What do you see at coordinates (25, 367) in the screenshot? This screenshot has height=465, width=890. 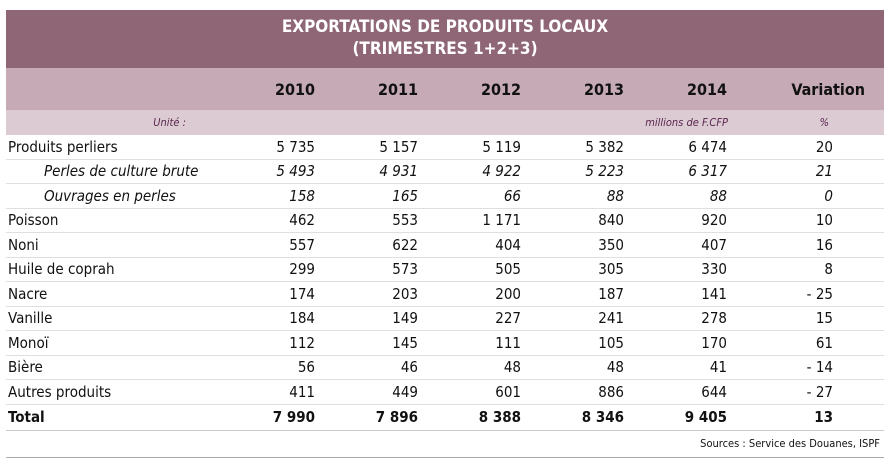 I see `row-label: Bière` at bounding box center [25, 367].